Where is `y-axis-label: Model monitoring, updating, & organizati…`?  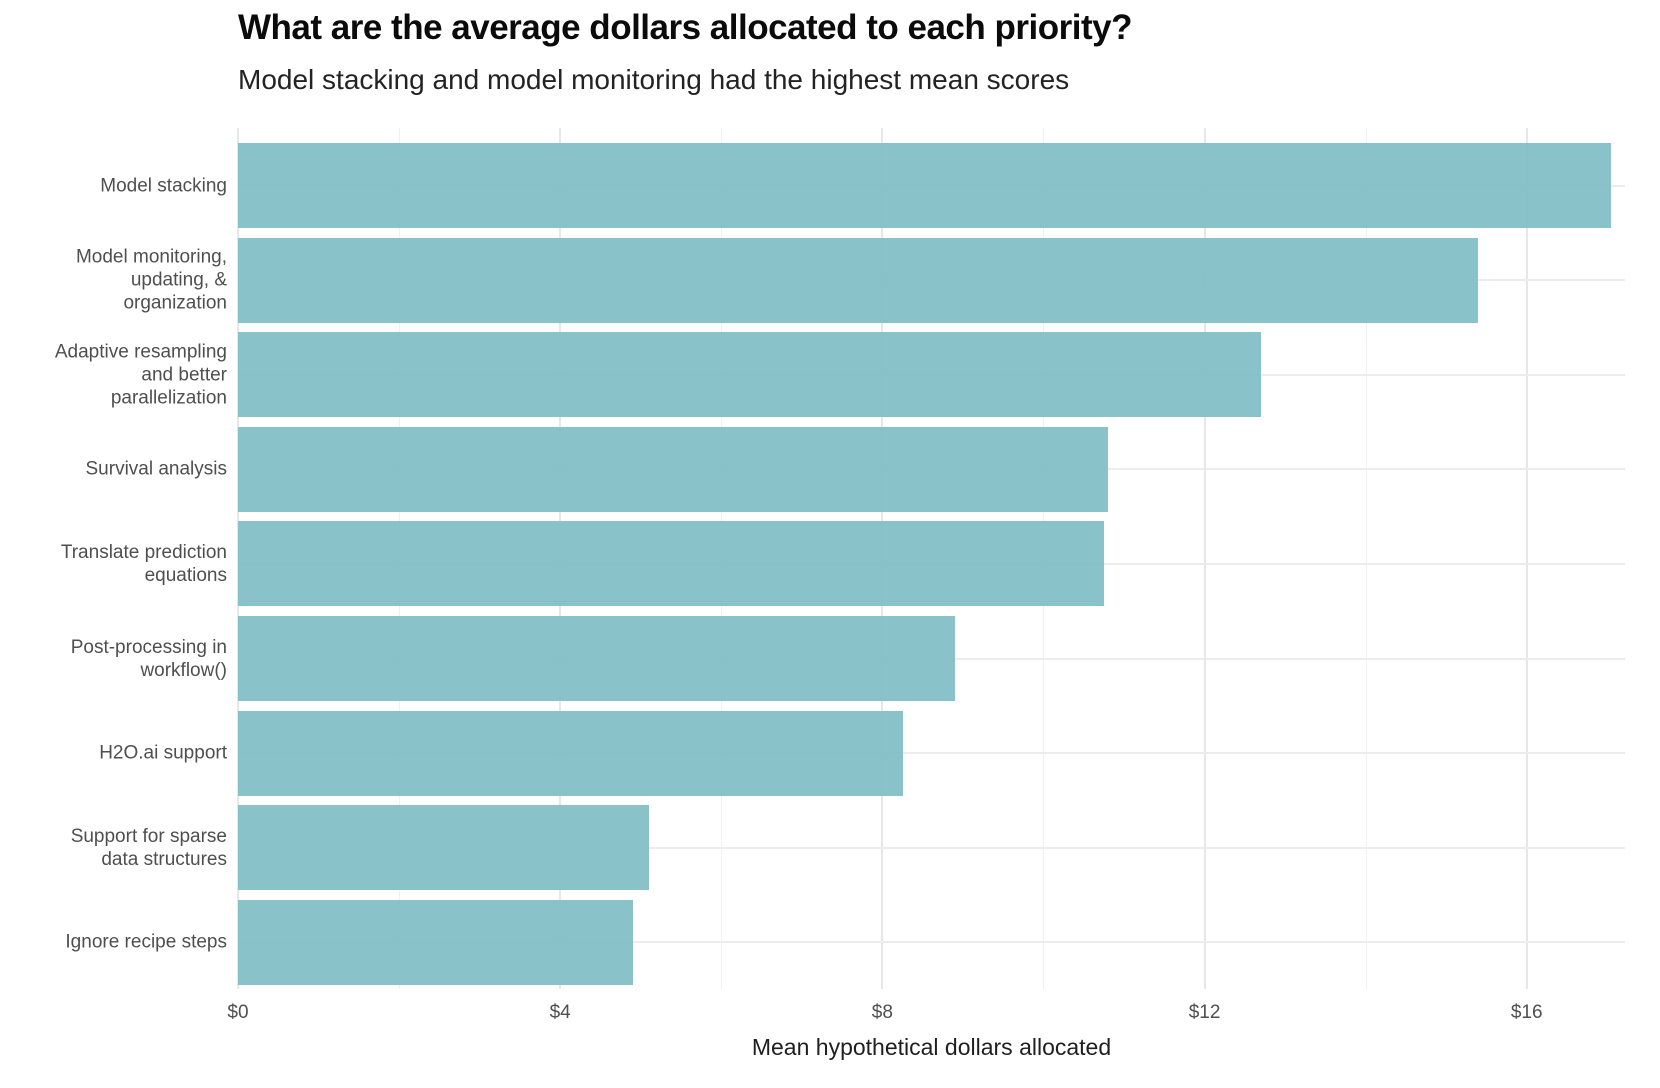 y-axis-label: Model monitoring, updating, & organizati… is located at coordinates (151, 280).